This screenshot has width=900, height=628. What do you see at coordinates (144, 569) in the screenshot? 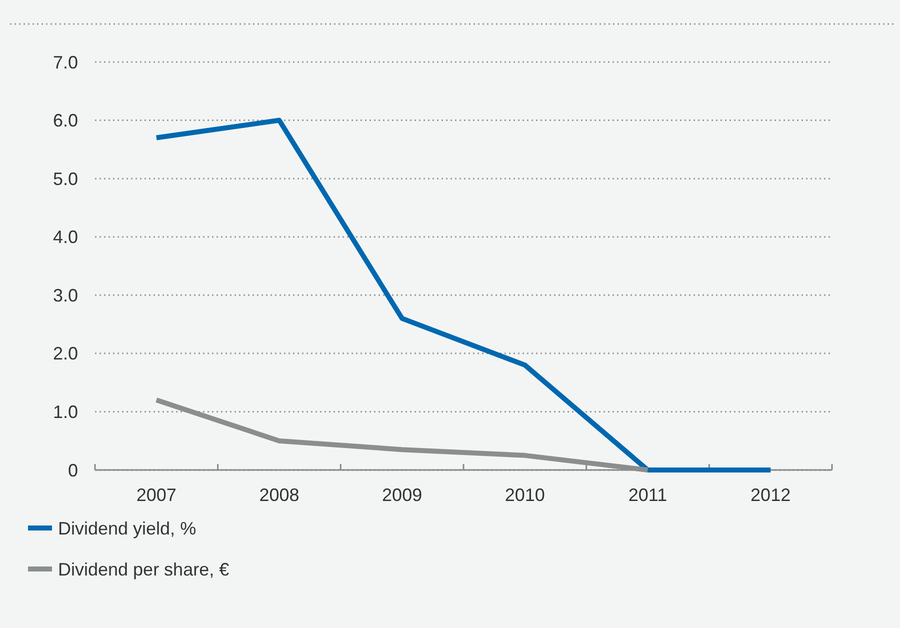
I see `legend-label: Dividend per share, €` at bounding box center [144, 569].